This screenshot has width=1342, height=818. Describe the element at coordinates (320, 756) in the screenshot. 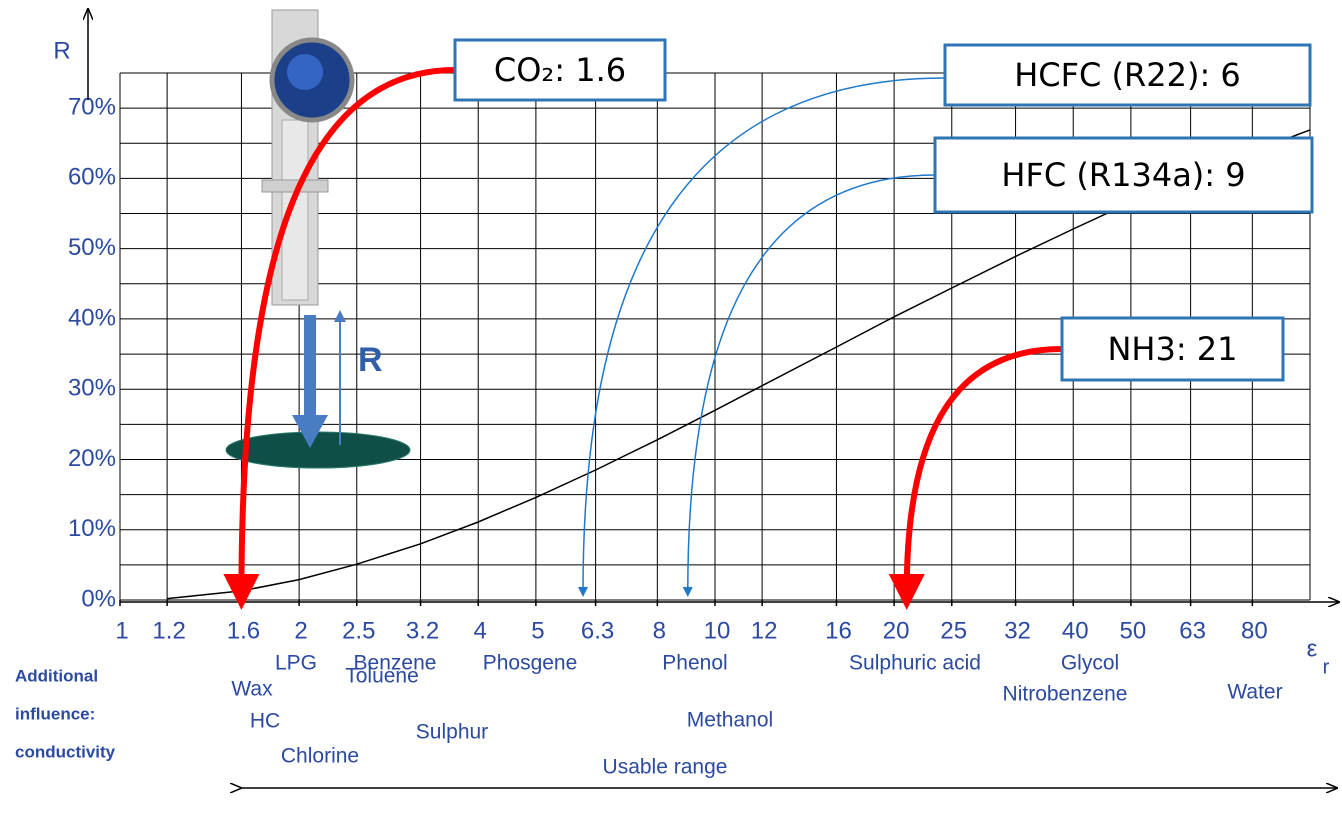

I see `material-label: Chlorine` at that location.